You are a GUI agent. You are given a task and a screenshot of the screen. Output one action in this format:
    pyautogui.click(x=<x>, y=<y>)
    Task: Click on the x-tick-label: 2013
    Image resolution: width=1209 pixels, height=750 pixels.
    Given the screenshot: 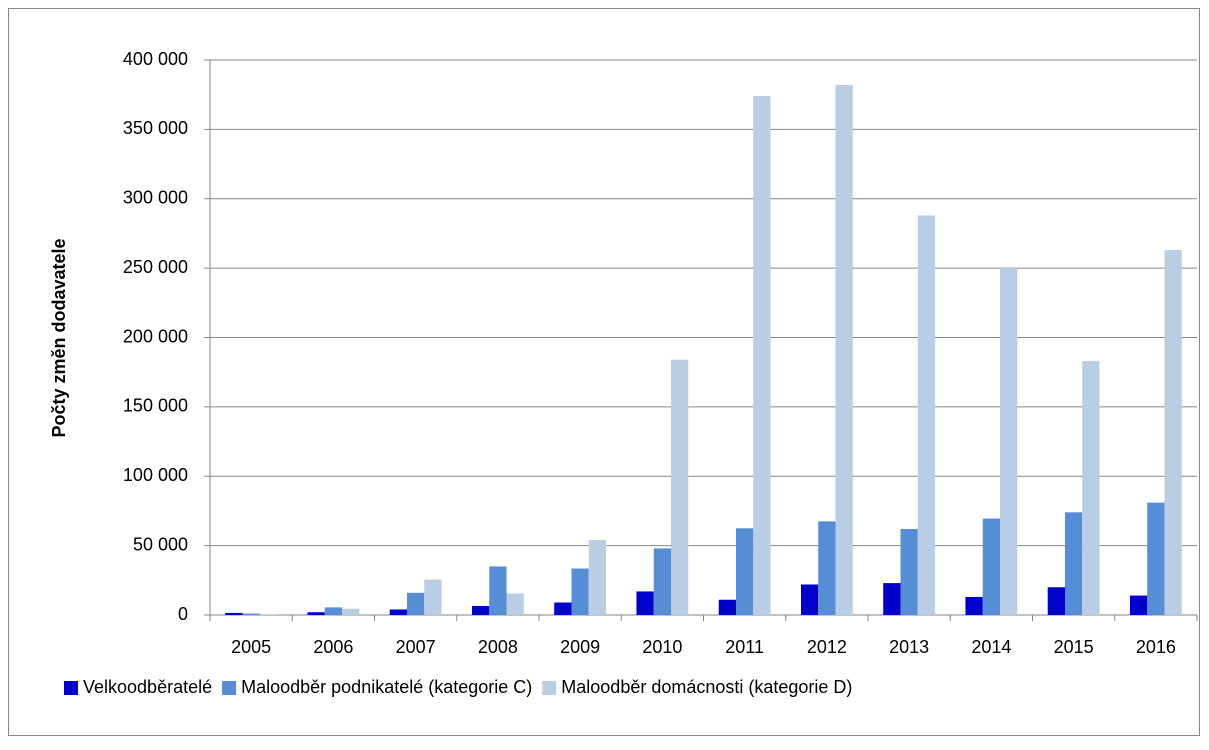 What is the action you would take?
    pyautogui.click(x=909, y=647)
    